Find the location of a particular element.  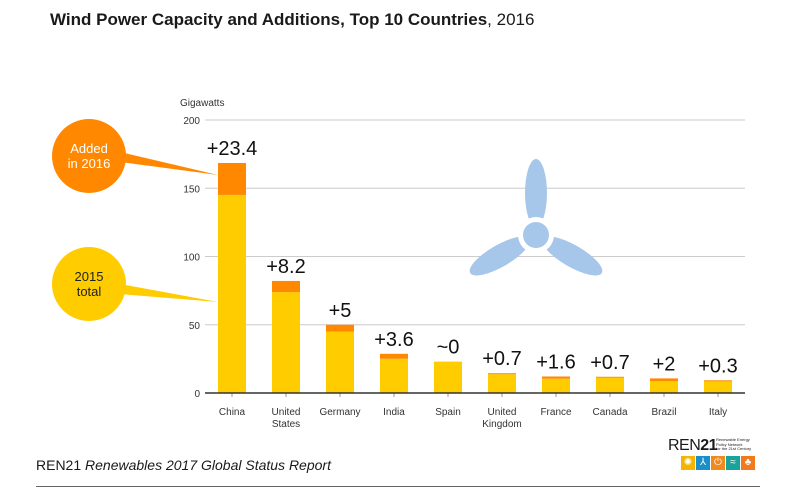

logo-tagline-line: Policy Network is located at coordinates (729, 444).